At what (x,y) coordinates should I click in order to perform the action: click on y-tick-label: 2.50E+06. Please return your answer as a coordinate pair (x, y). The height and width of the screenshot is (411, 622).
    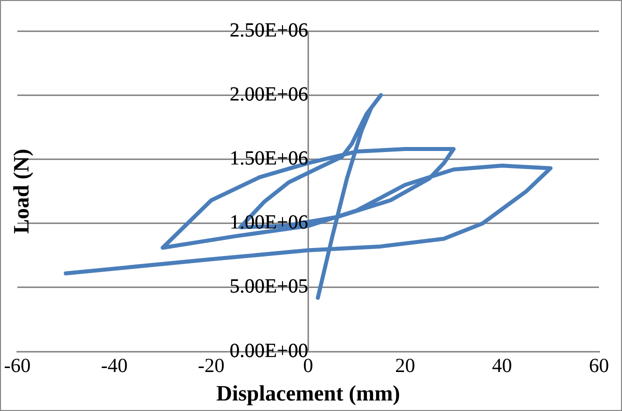
    Looking at the image, I should click on (269, 30).